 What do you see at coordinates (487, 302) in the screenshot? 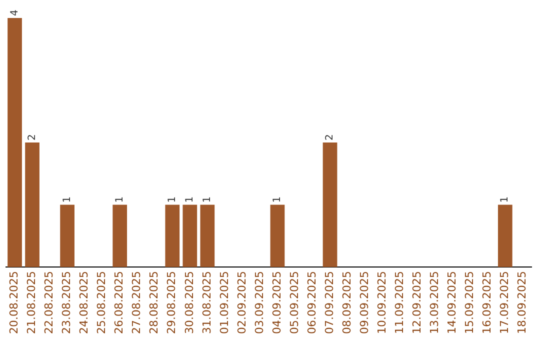
I see `x-tick-label: 16.09.2025` at bounding box center [487, 302].